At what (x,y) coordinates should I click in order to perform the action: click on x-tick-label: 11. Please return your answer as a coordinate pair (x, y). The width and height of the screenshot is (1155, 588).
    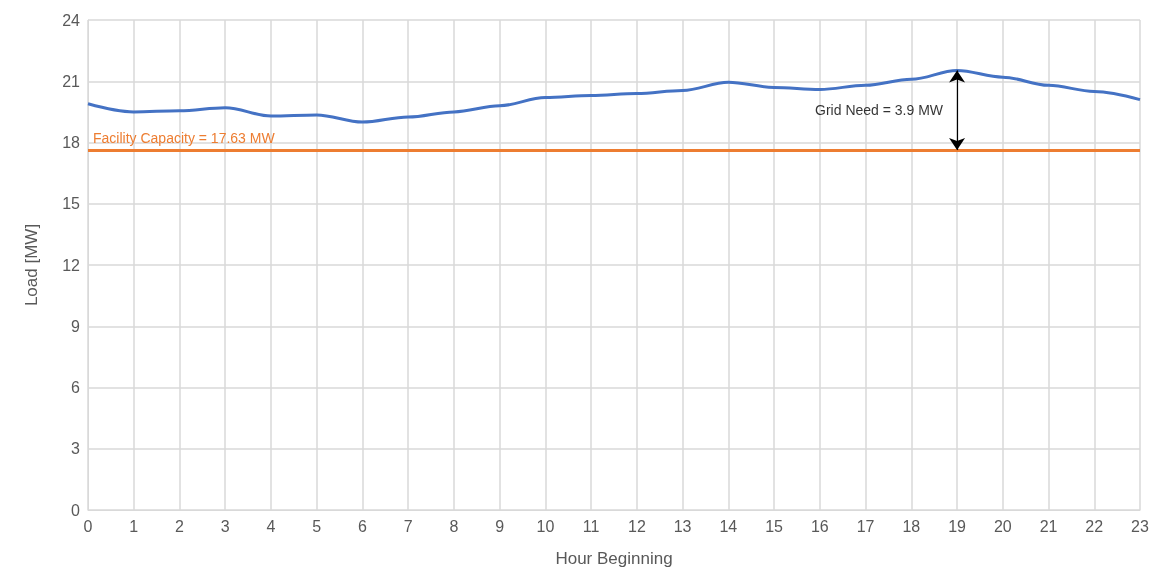
    Looking at the image, I should click on (591, 526).